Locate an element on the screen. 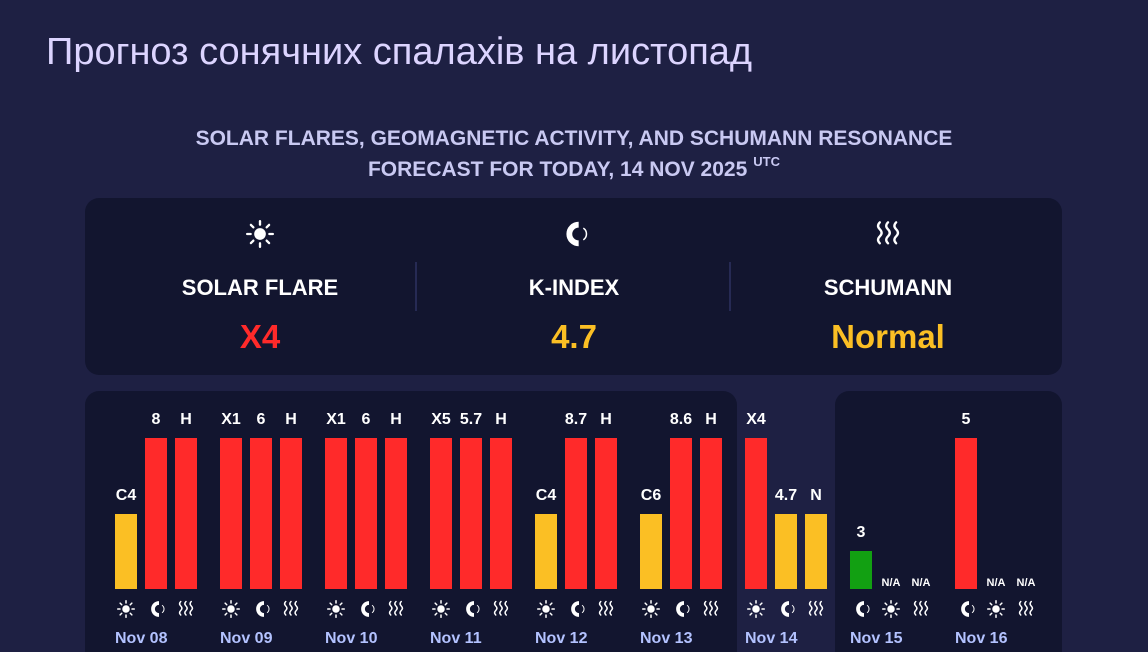 This screenshot has height=652, width=1148. forecast-heading-line2: FORECAST FOR TODAY, 14 NOV 2025 UTC is located at coordinates (574, 167).